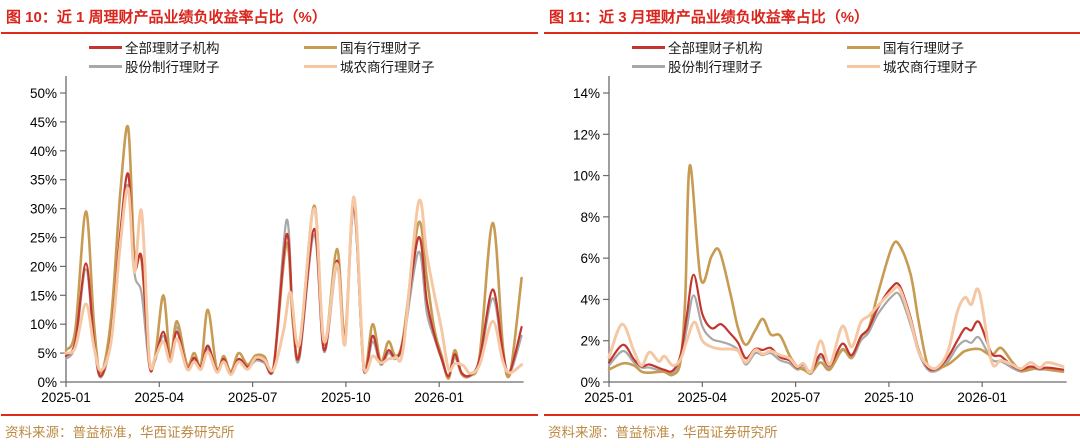 This screenshot has height=448, width=1080. I want to click on y-tick-label: 14%, so click(586, 93).